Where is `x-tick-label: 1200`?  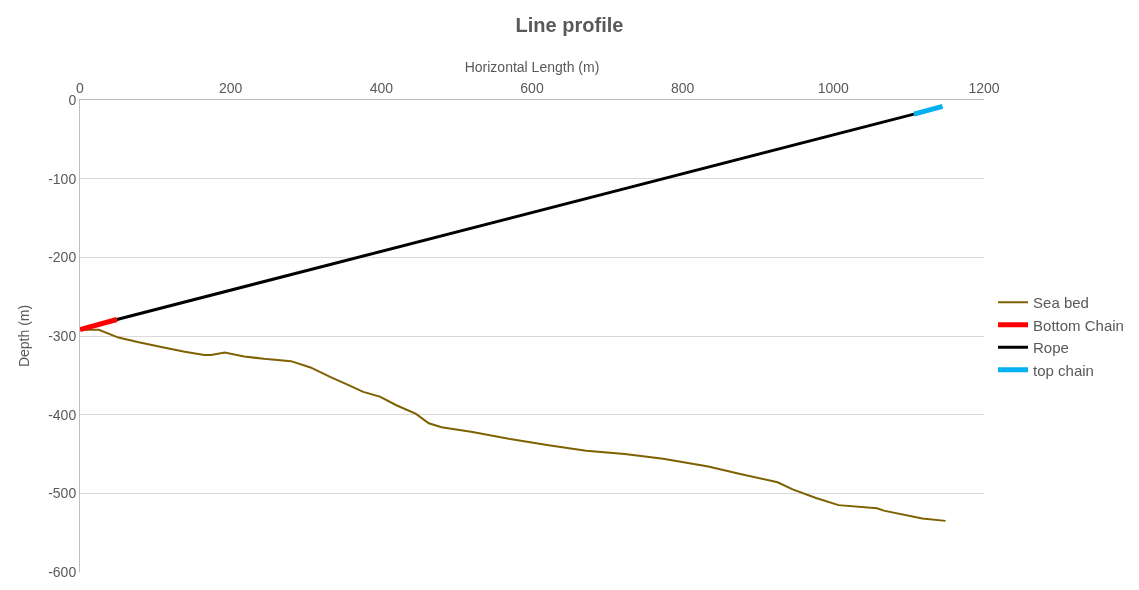 x-tick-label: 1200 is located at coordinates (984, 88).